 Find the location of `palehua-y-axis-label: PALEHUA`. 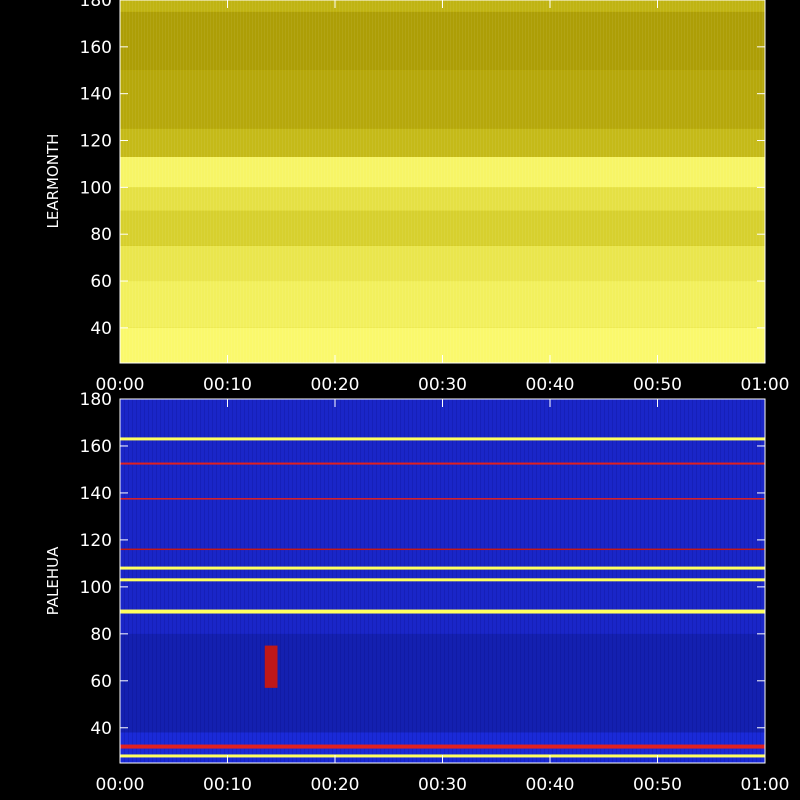

palehua-y-axis-label: PALEHUA is located at coordinates (53, 580).